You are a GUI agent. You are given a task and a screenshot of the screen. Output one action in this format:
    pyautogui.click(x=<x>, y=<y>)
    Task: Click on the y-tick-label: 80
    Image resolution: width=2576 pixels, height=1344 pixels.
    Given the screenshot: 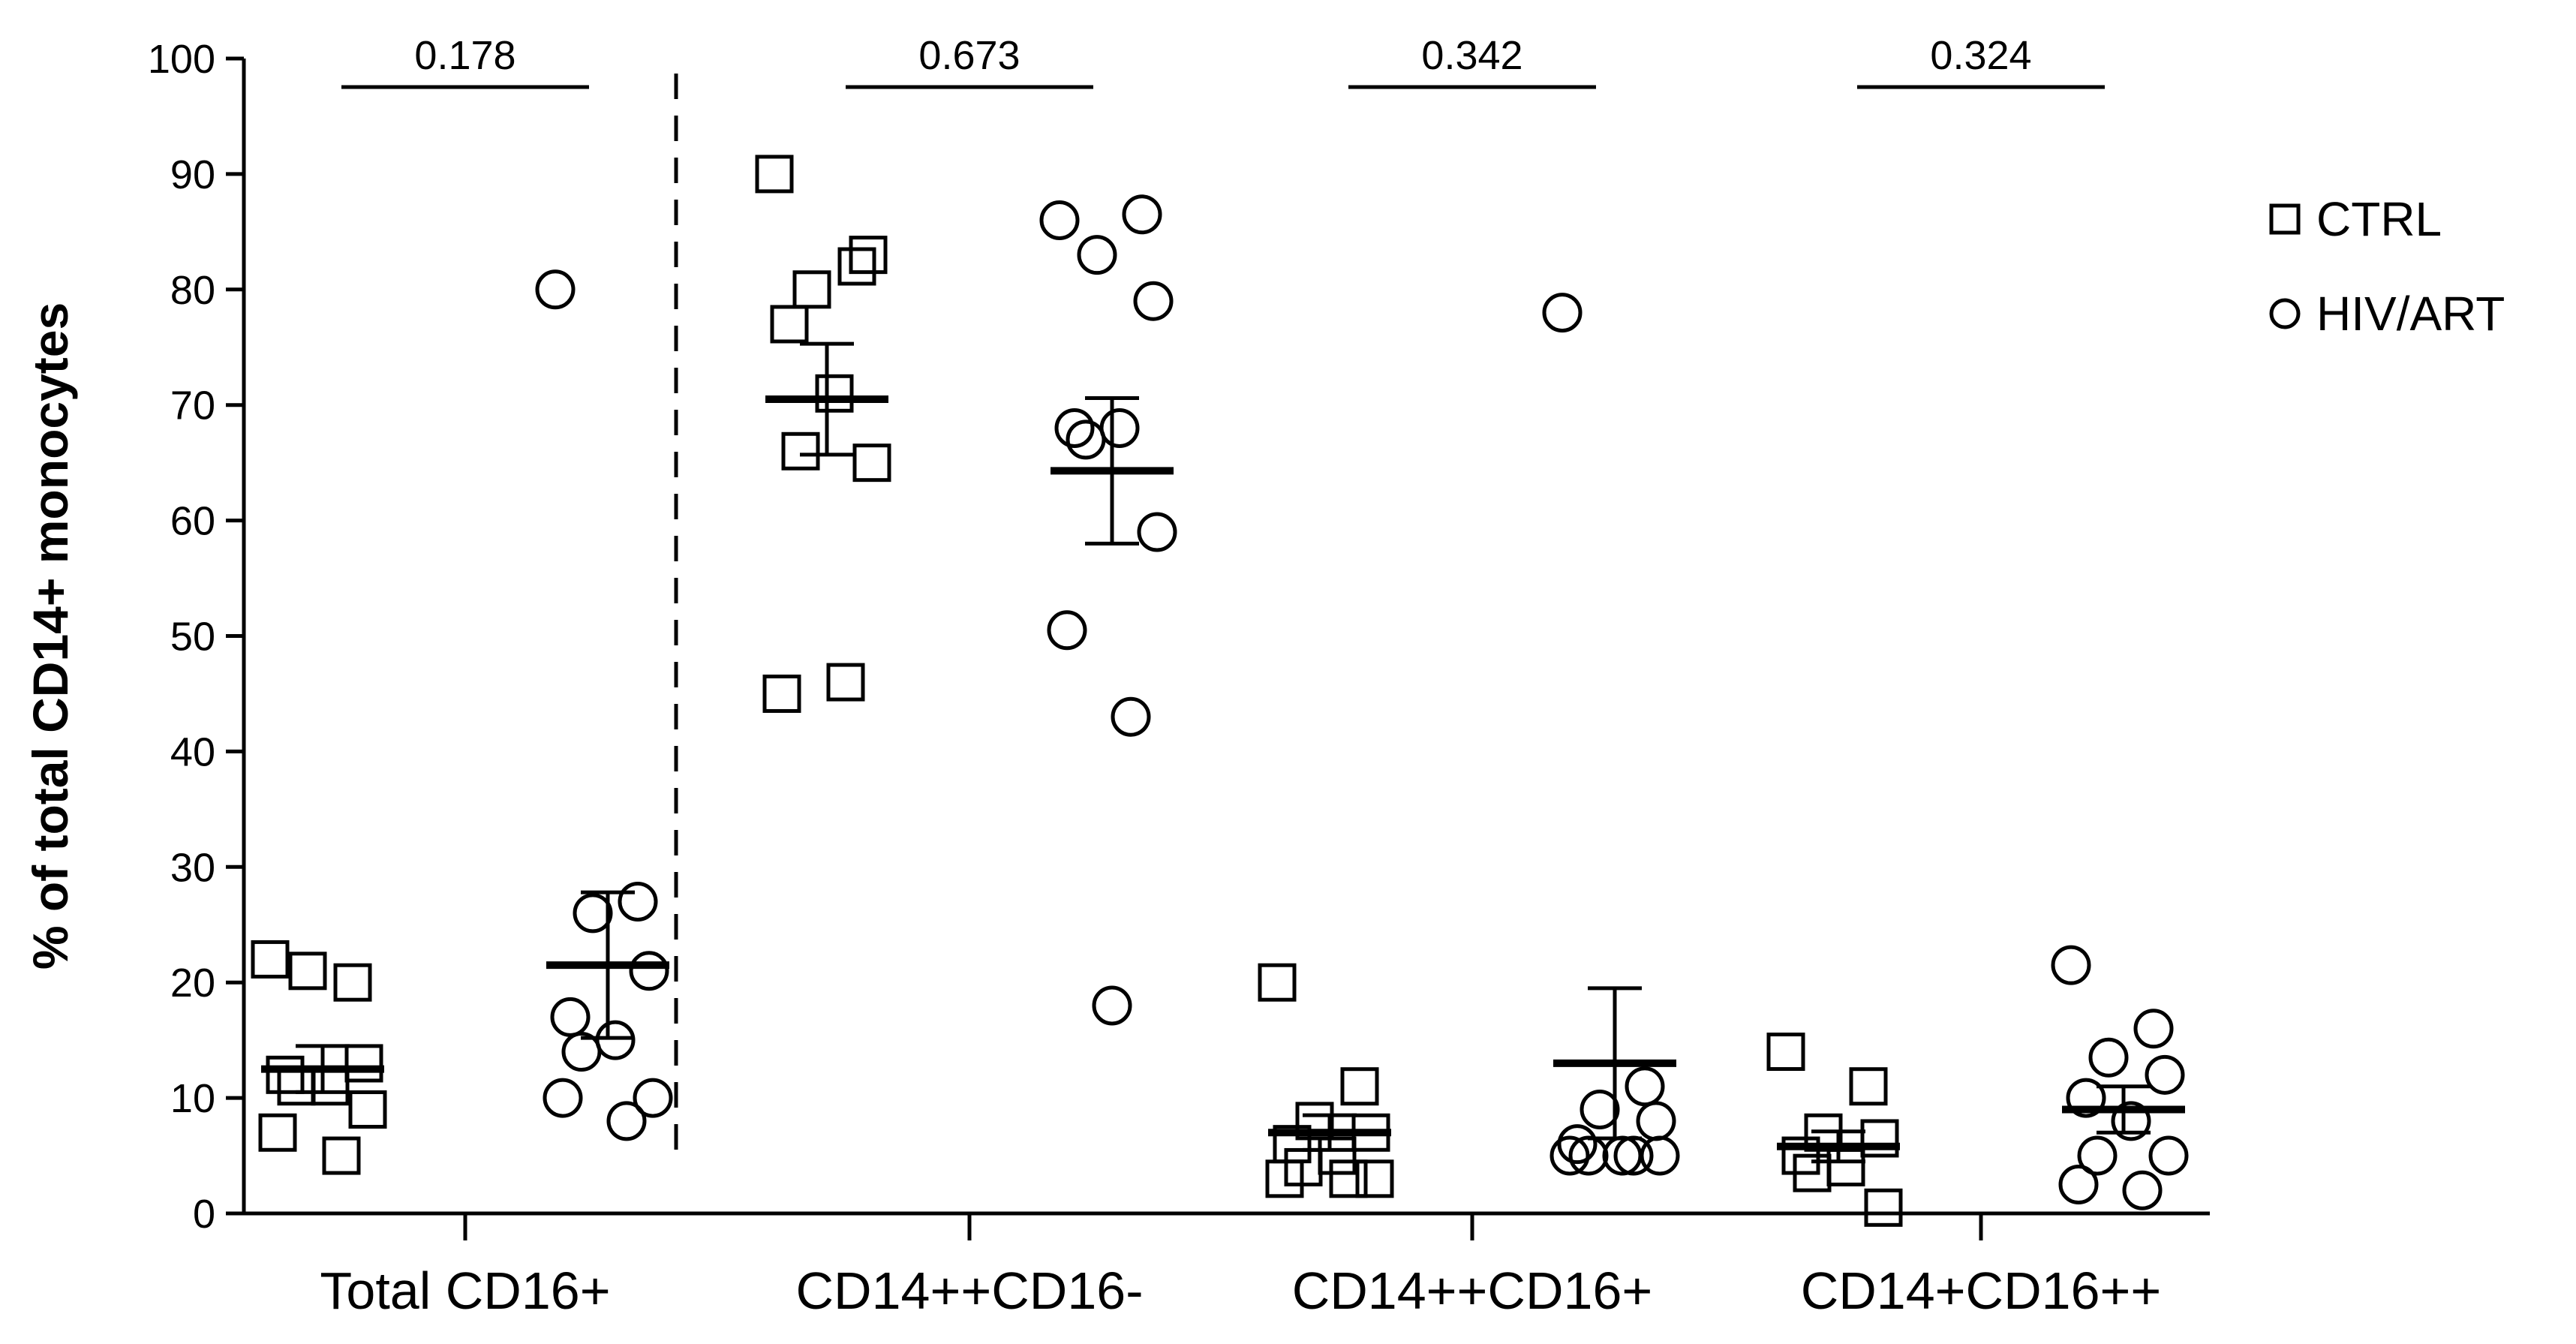 What is the action you would take?
    pyautogui.click(x=192, y=290)
    